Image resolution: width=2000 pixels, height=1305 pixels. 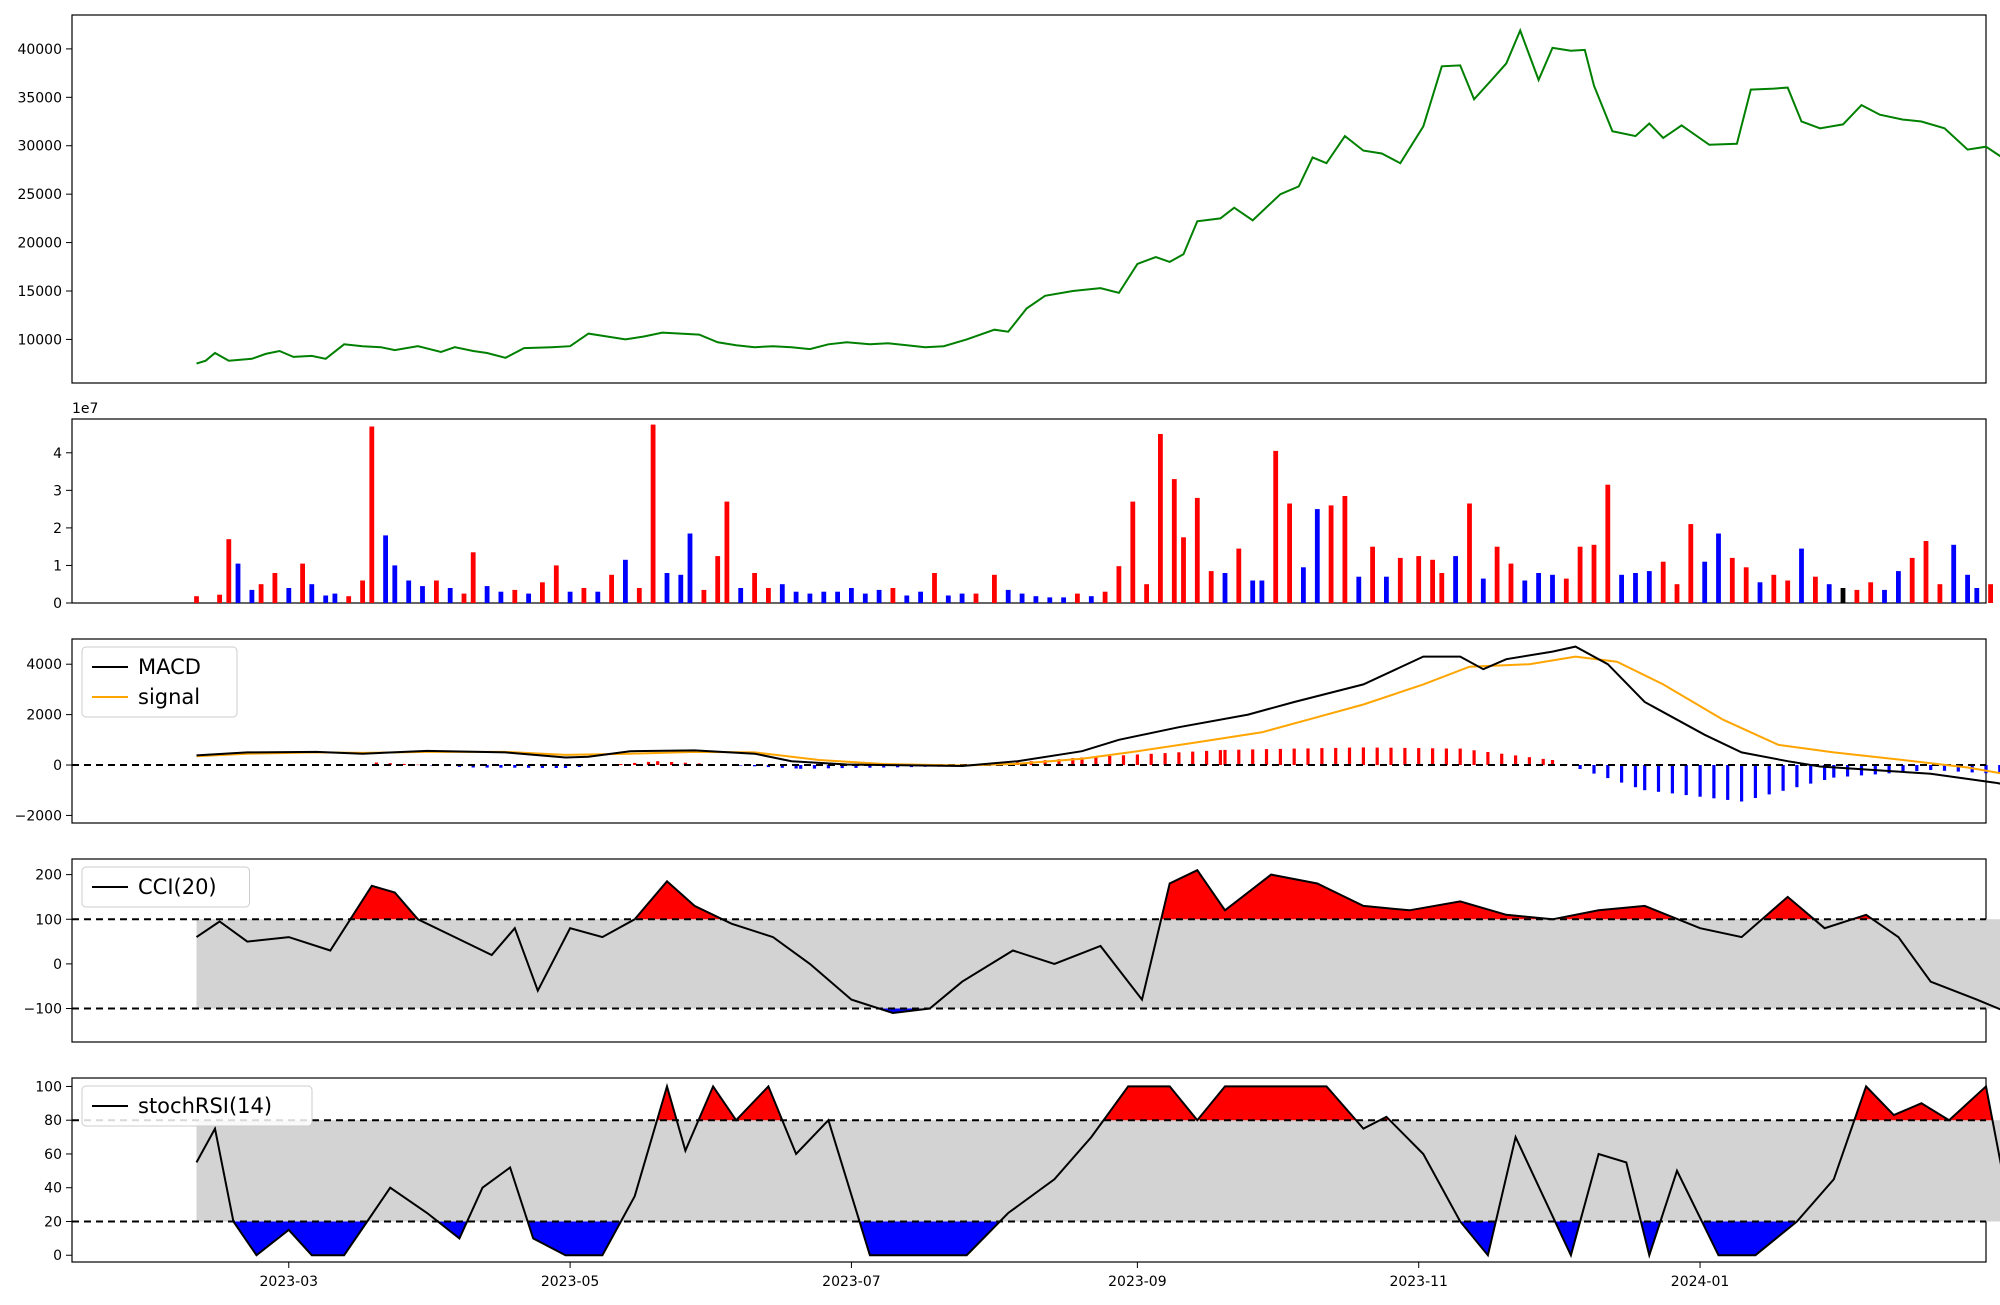 What do you see at coordinates (43, 1010) in the screenshot?
I see `y-tick-label: −100` at bounding box center [43, 1010].